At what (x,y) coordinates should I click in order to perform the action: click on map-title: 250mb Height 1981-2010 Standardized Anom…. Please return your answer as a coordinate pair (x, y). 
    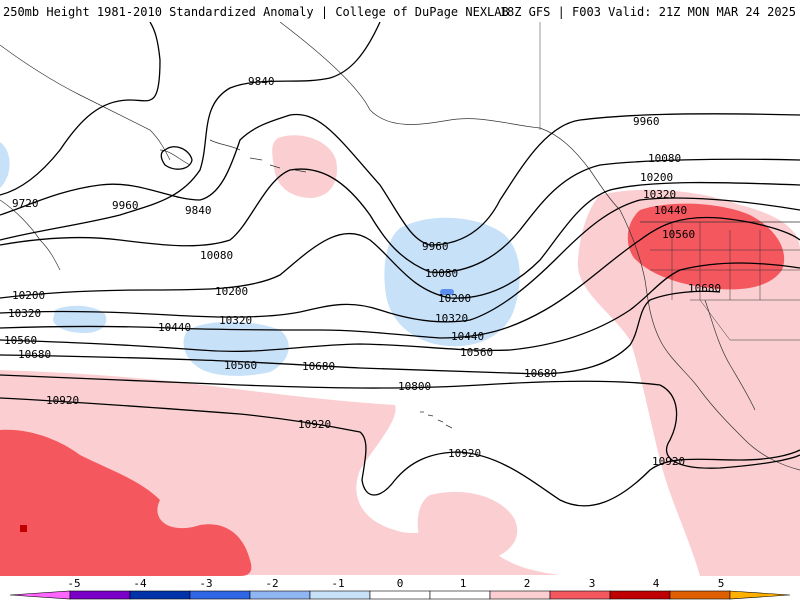
    Looking at the image, I should click on (256, 12).